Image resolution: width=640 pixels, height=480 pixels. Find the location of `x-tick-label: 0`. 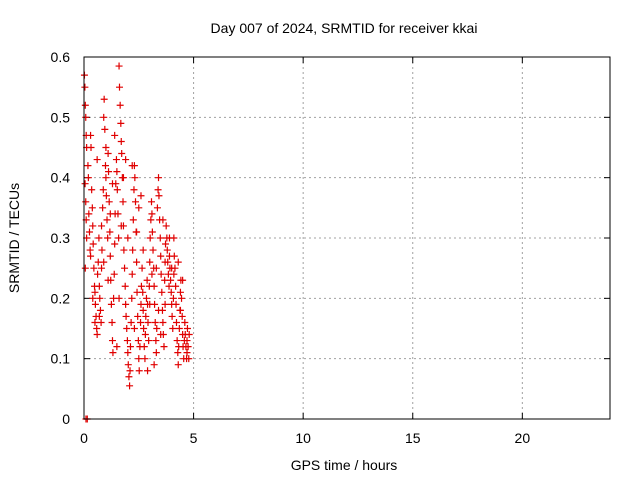

x-tick-label: 0 is located at coordinates (84, 438).